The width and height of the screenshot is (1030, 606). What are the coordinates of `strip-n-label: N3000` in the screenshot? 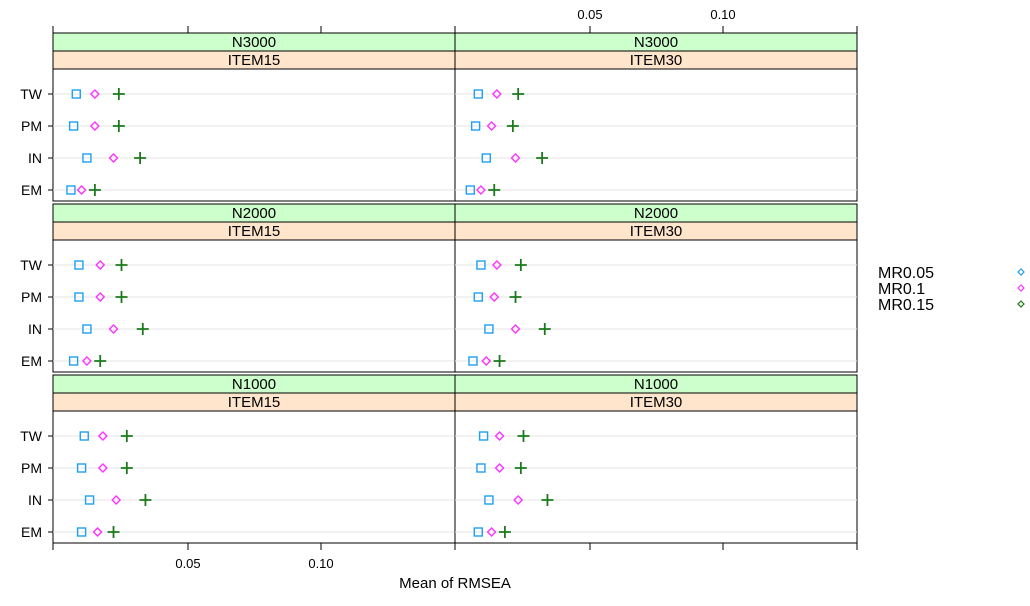 It's located at (254, 42).